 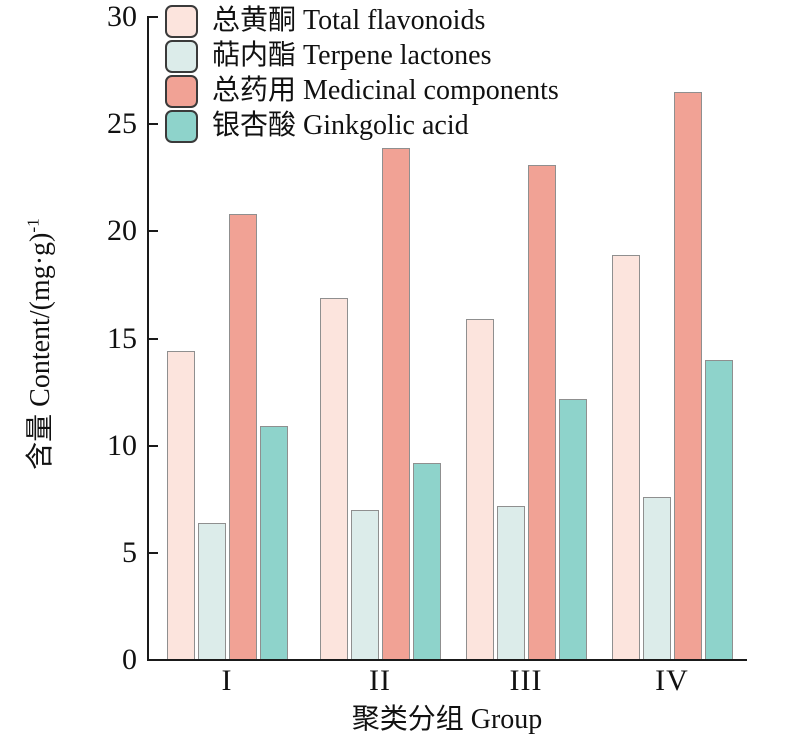 I want to click on x-tick-label-group-I: I, so click(x=227, y=680).